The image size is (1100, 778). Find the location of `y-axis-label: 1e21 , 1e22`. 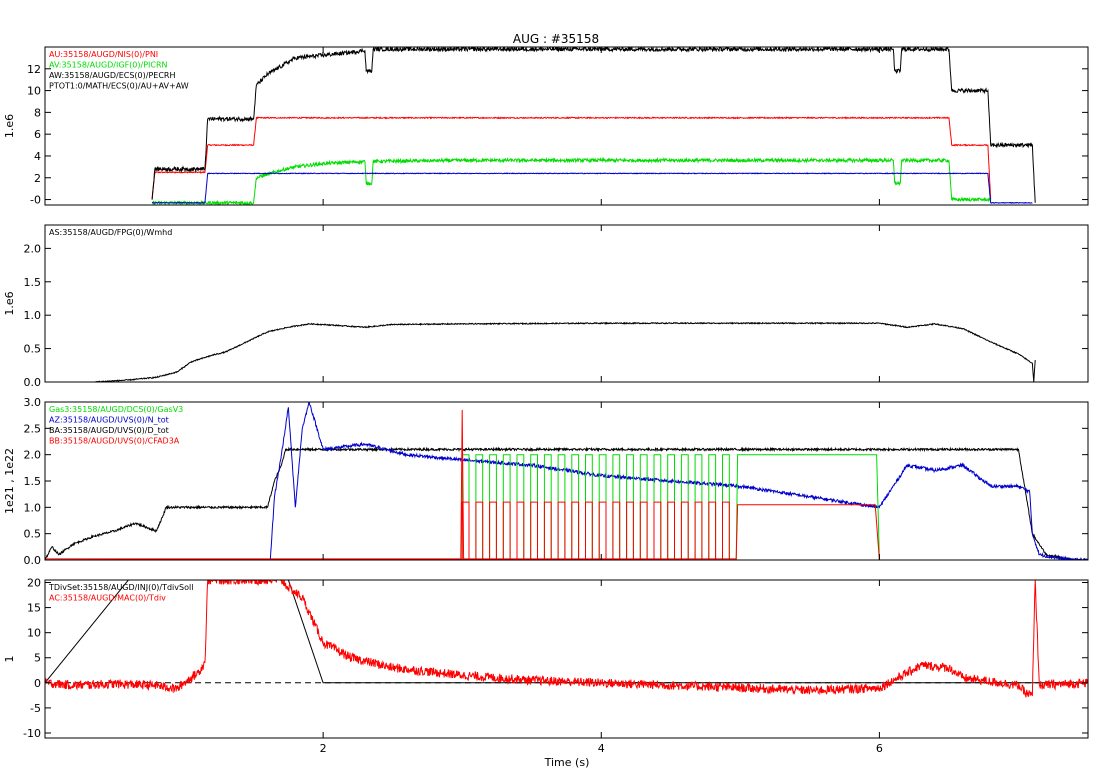

y-axis-label: 1e21 , 1e22 is located at coordinates (9, 481).